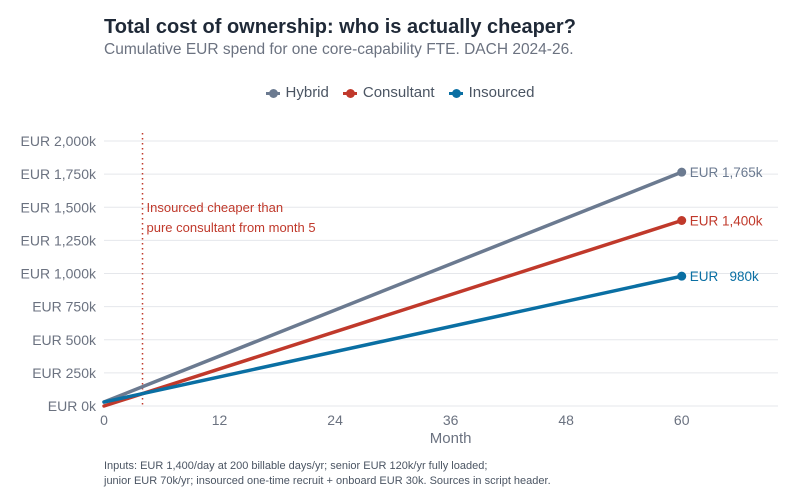  I want to click on y-tick-label: EUR 1,000k, so click(59, 274).